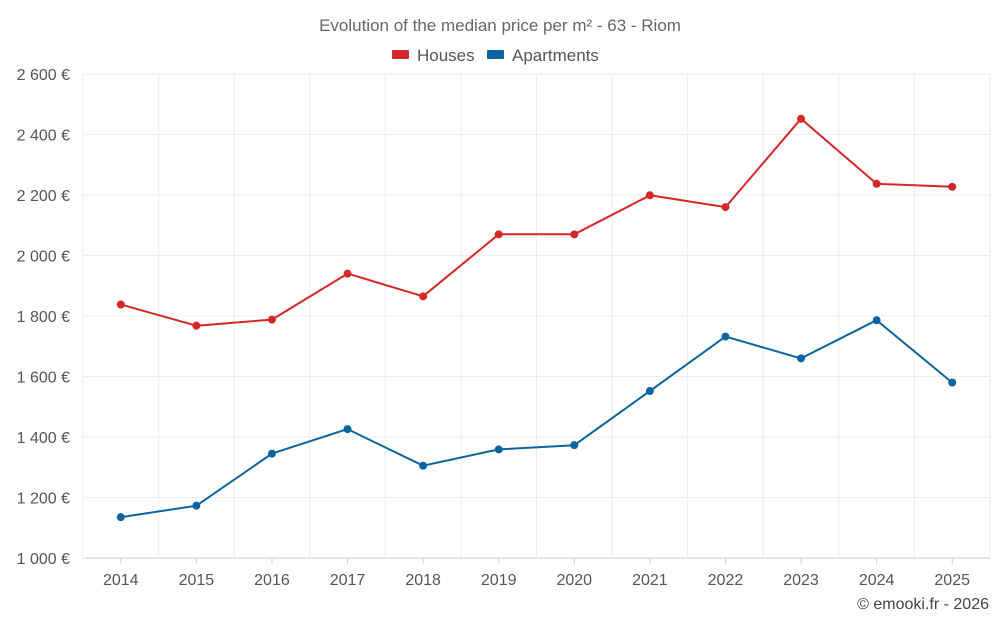 This screenshot has height=625, width=1000. What do you see at coordinates (43, 196) in the screenshot?
I see `y-tick-label: 2 200 €` at bounding box center [43, 196].